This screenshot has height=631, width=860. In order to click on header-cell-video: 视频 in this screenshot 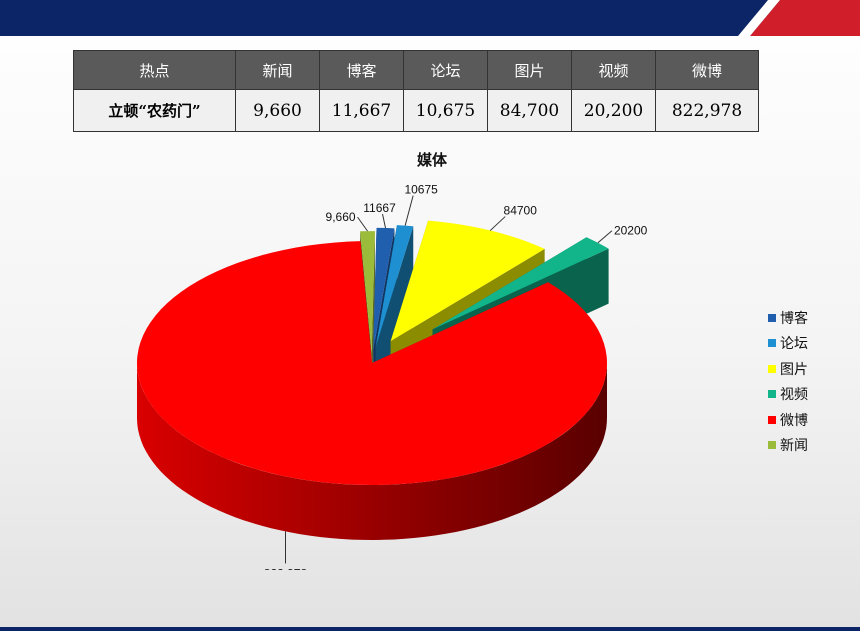, I will do `click(613, 70)`.